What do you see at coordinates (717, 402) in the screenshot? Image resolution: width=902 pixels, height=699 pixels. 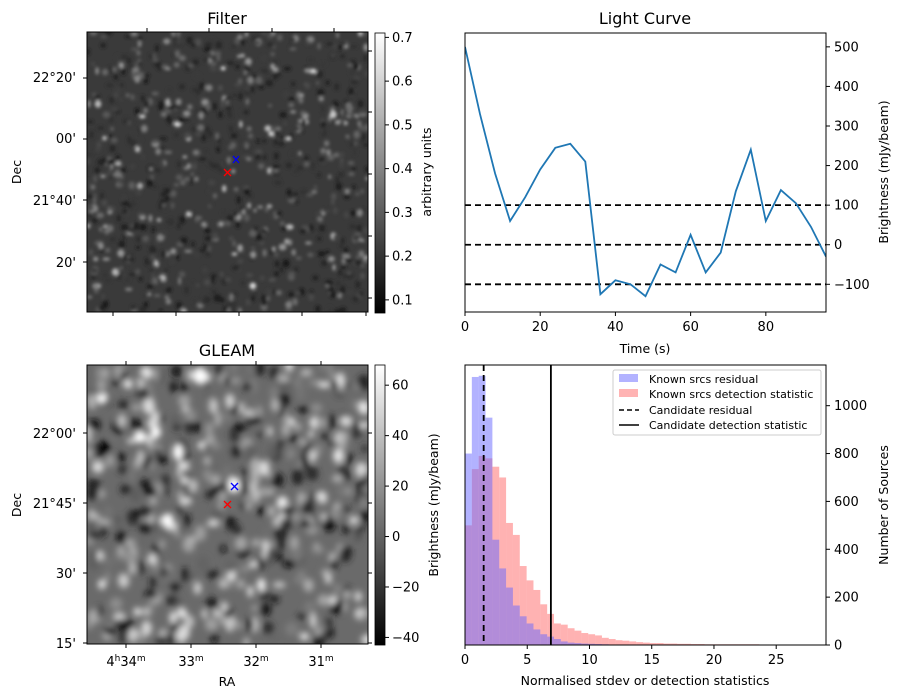 I see `legend-frame` at bounding box center [717, 402].